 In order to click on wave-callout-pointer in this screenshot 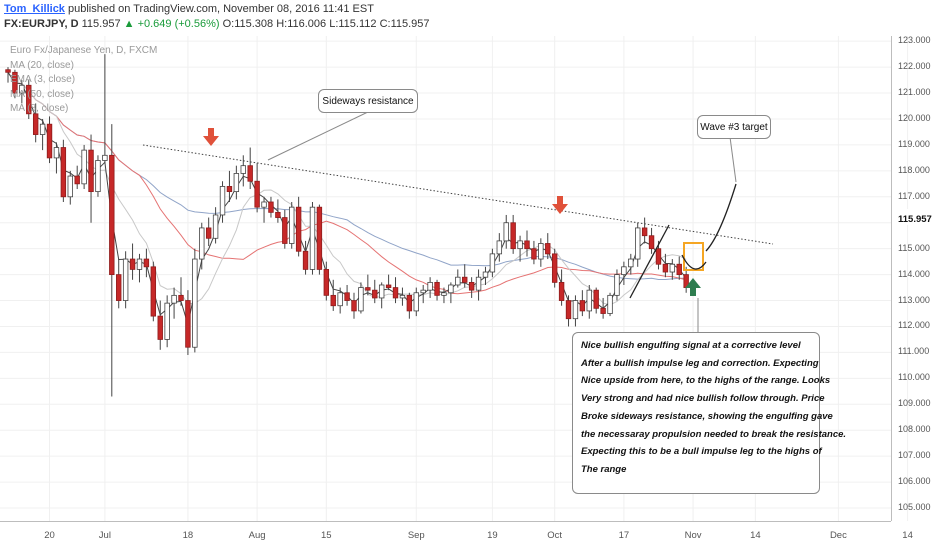, I will do `click(733, 159)`.